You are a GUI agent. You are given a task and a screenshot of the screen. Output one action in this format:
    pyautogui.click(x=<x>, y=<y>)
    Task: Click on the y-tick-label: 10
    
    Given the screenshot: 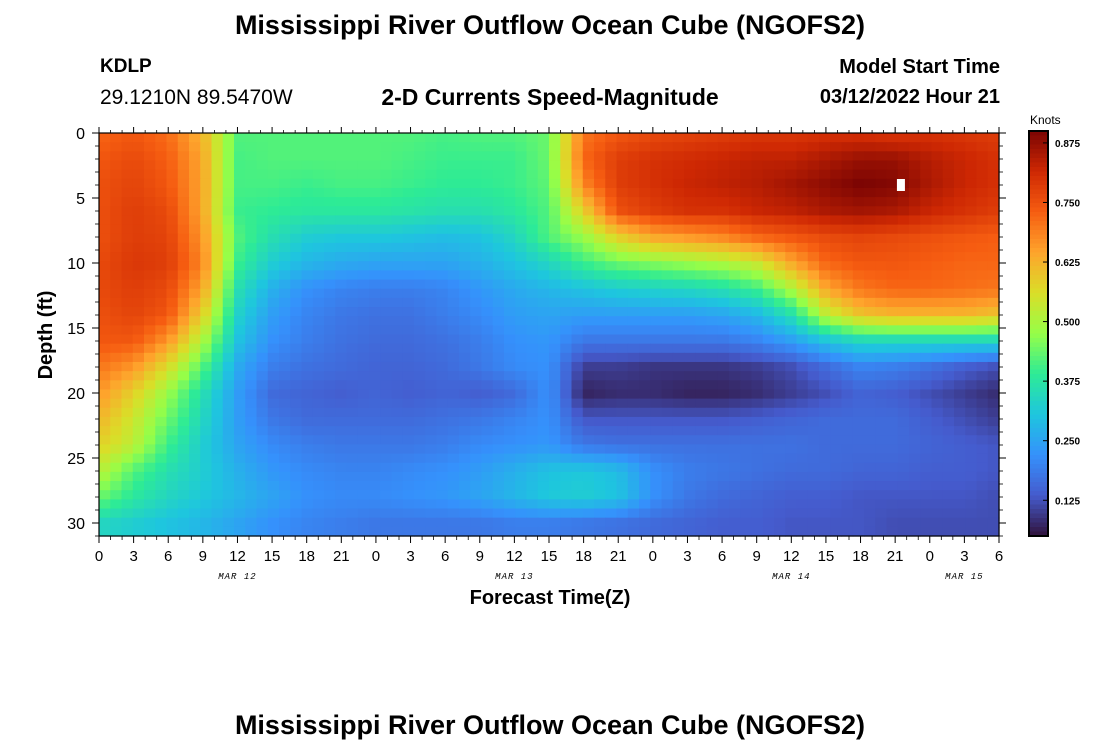 What is the action you would take?
    pyautogui.click(x=76, y=264)
    